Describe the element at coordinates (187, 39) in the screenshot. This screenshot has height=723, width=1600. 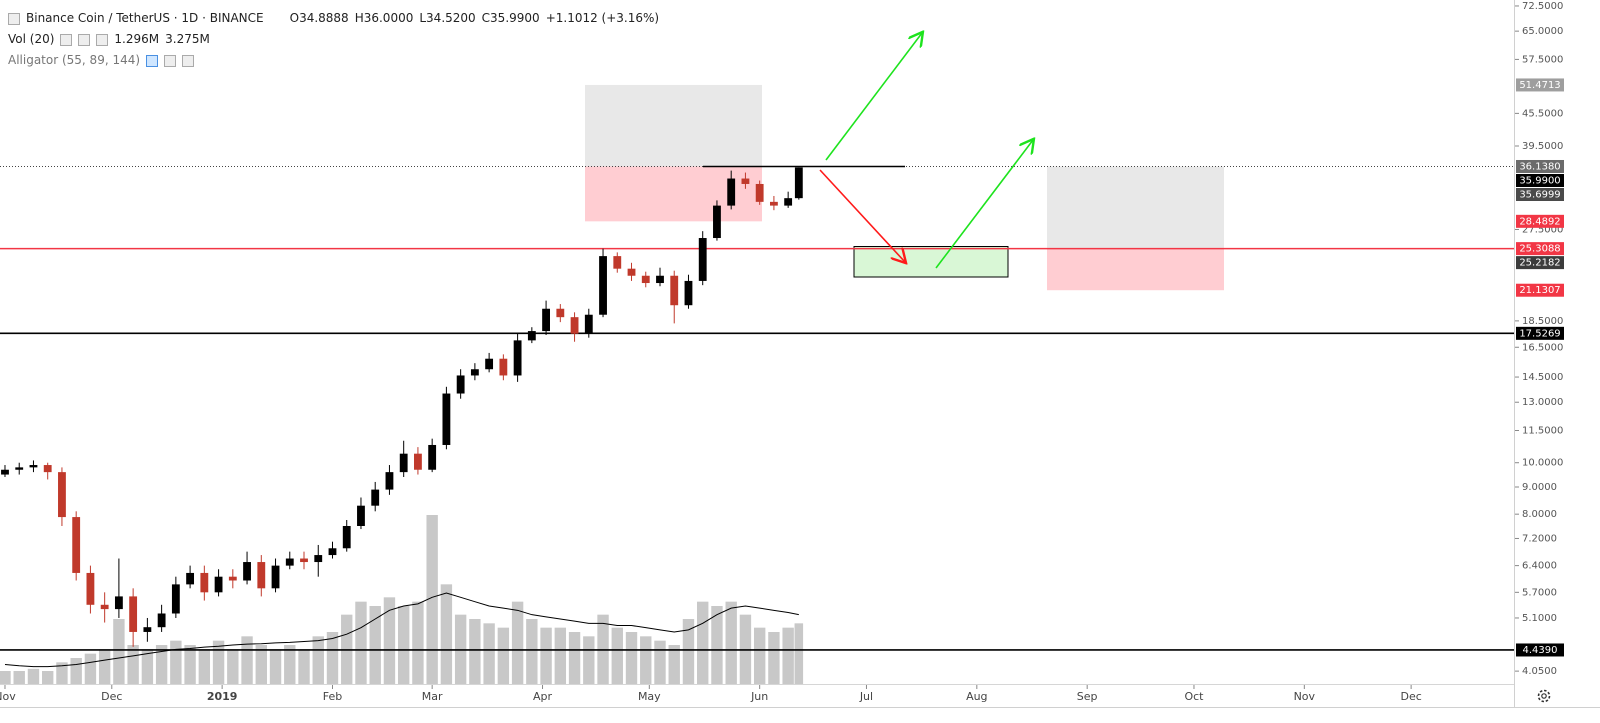
I see `reading: 3.275M` at that location.